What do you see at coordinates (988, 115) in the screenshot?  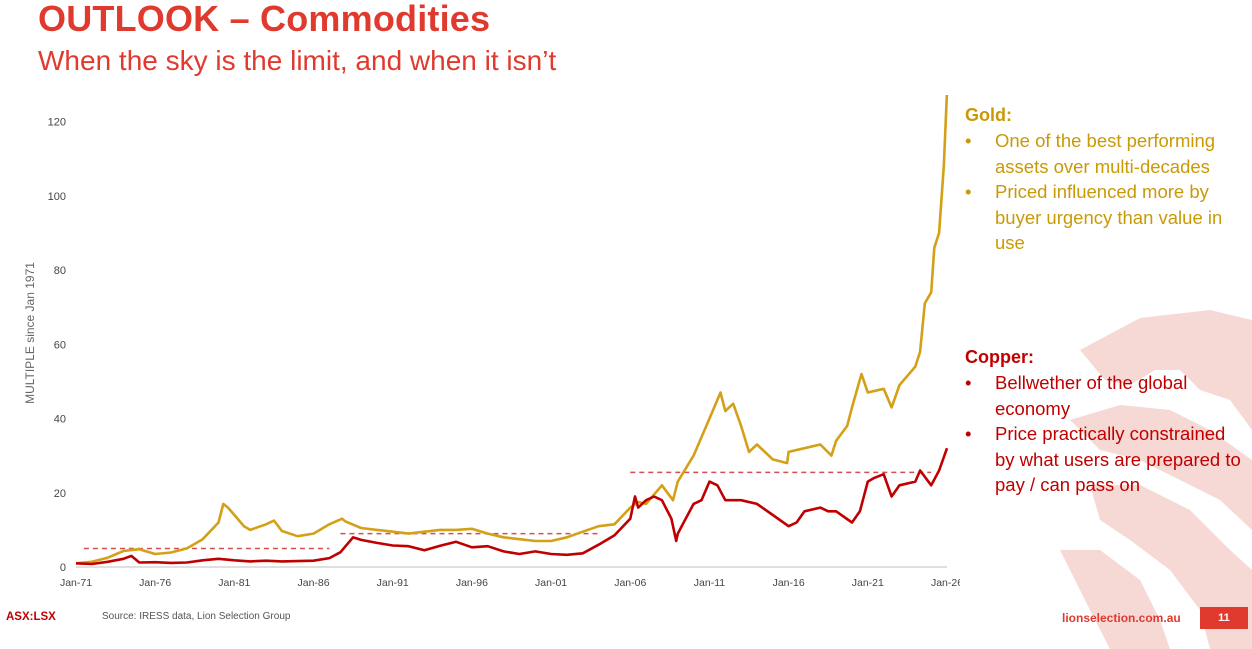 I see `gold-heading: Gold:` at bounding box center [988, 115].